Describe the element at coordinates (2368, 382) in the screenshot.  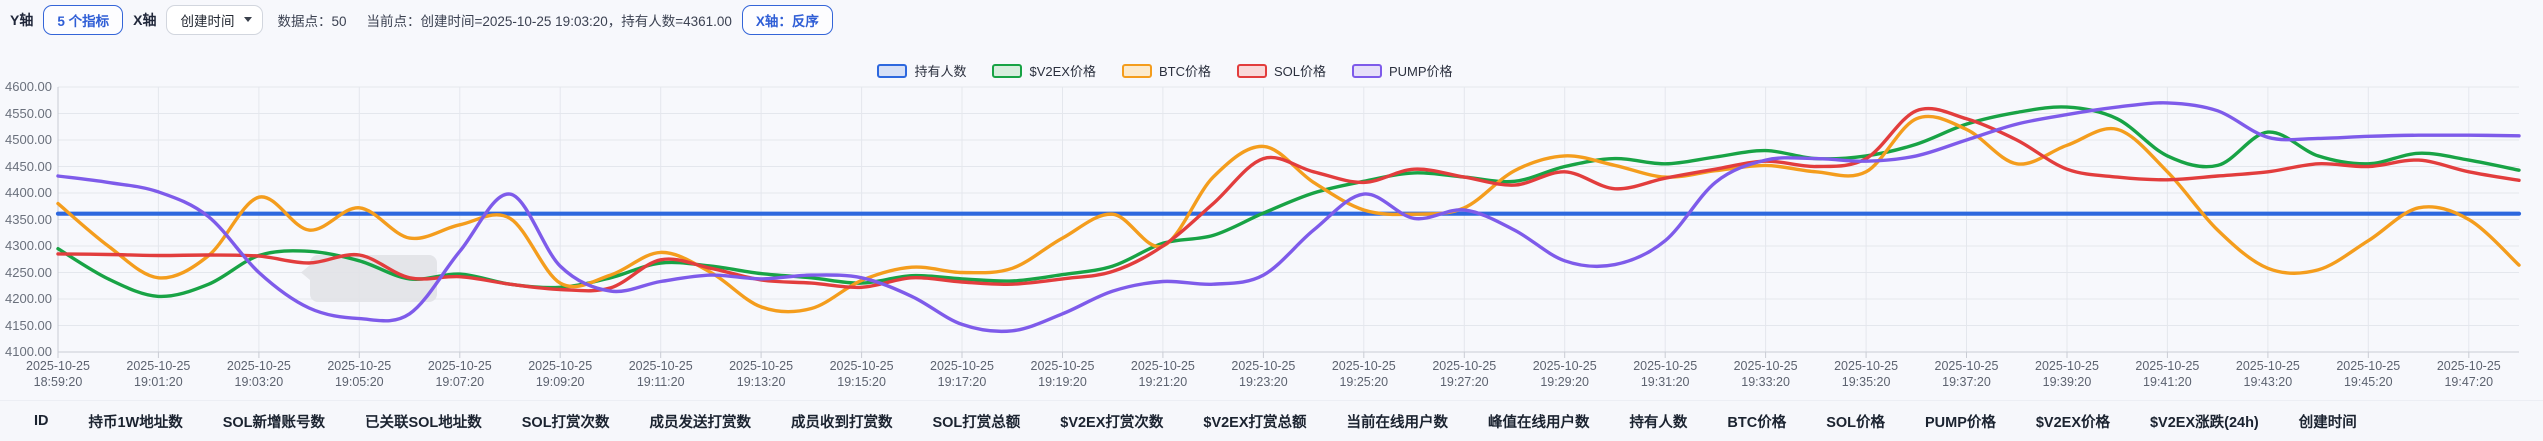
I see `x-tick-time: 19:45:20` at that location.